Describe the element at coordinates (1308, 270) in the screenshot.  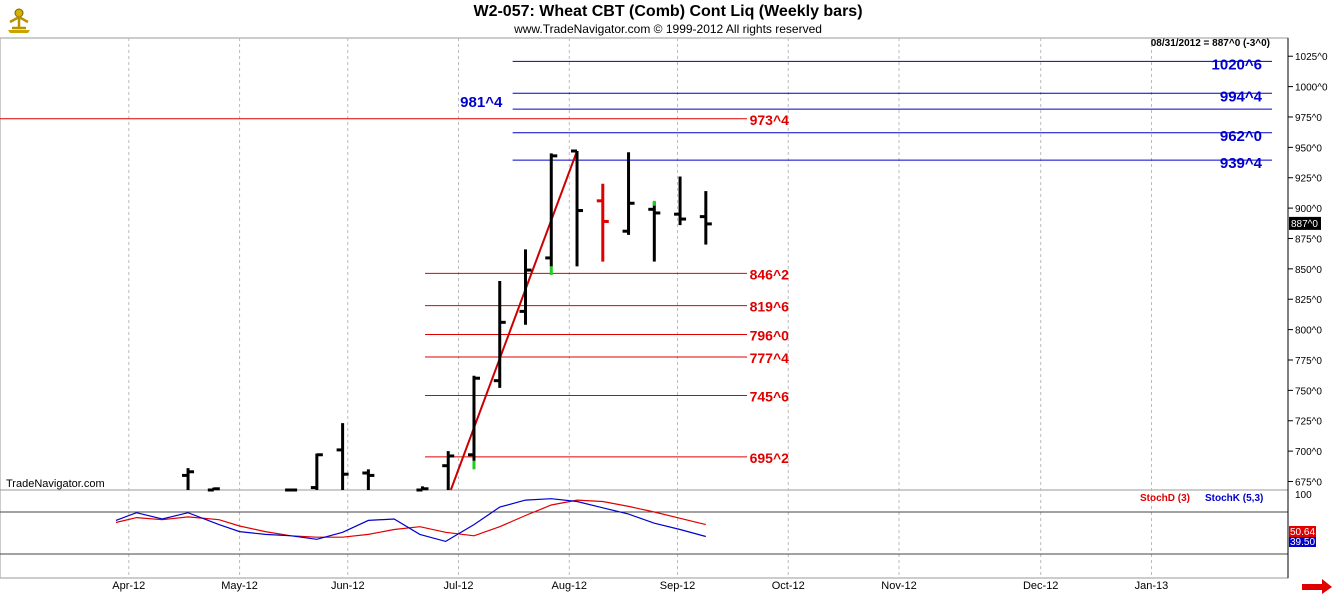
I see `y-tick-label: 850^0` at that location.